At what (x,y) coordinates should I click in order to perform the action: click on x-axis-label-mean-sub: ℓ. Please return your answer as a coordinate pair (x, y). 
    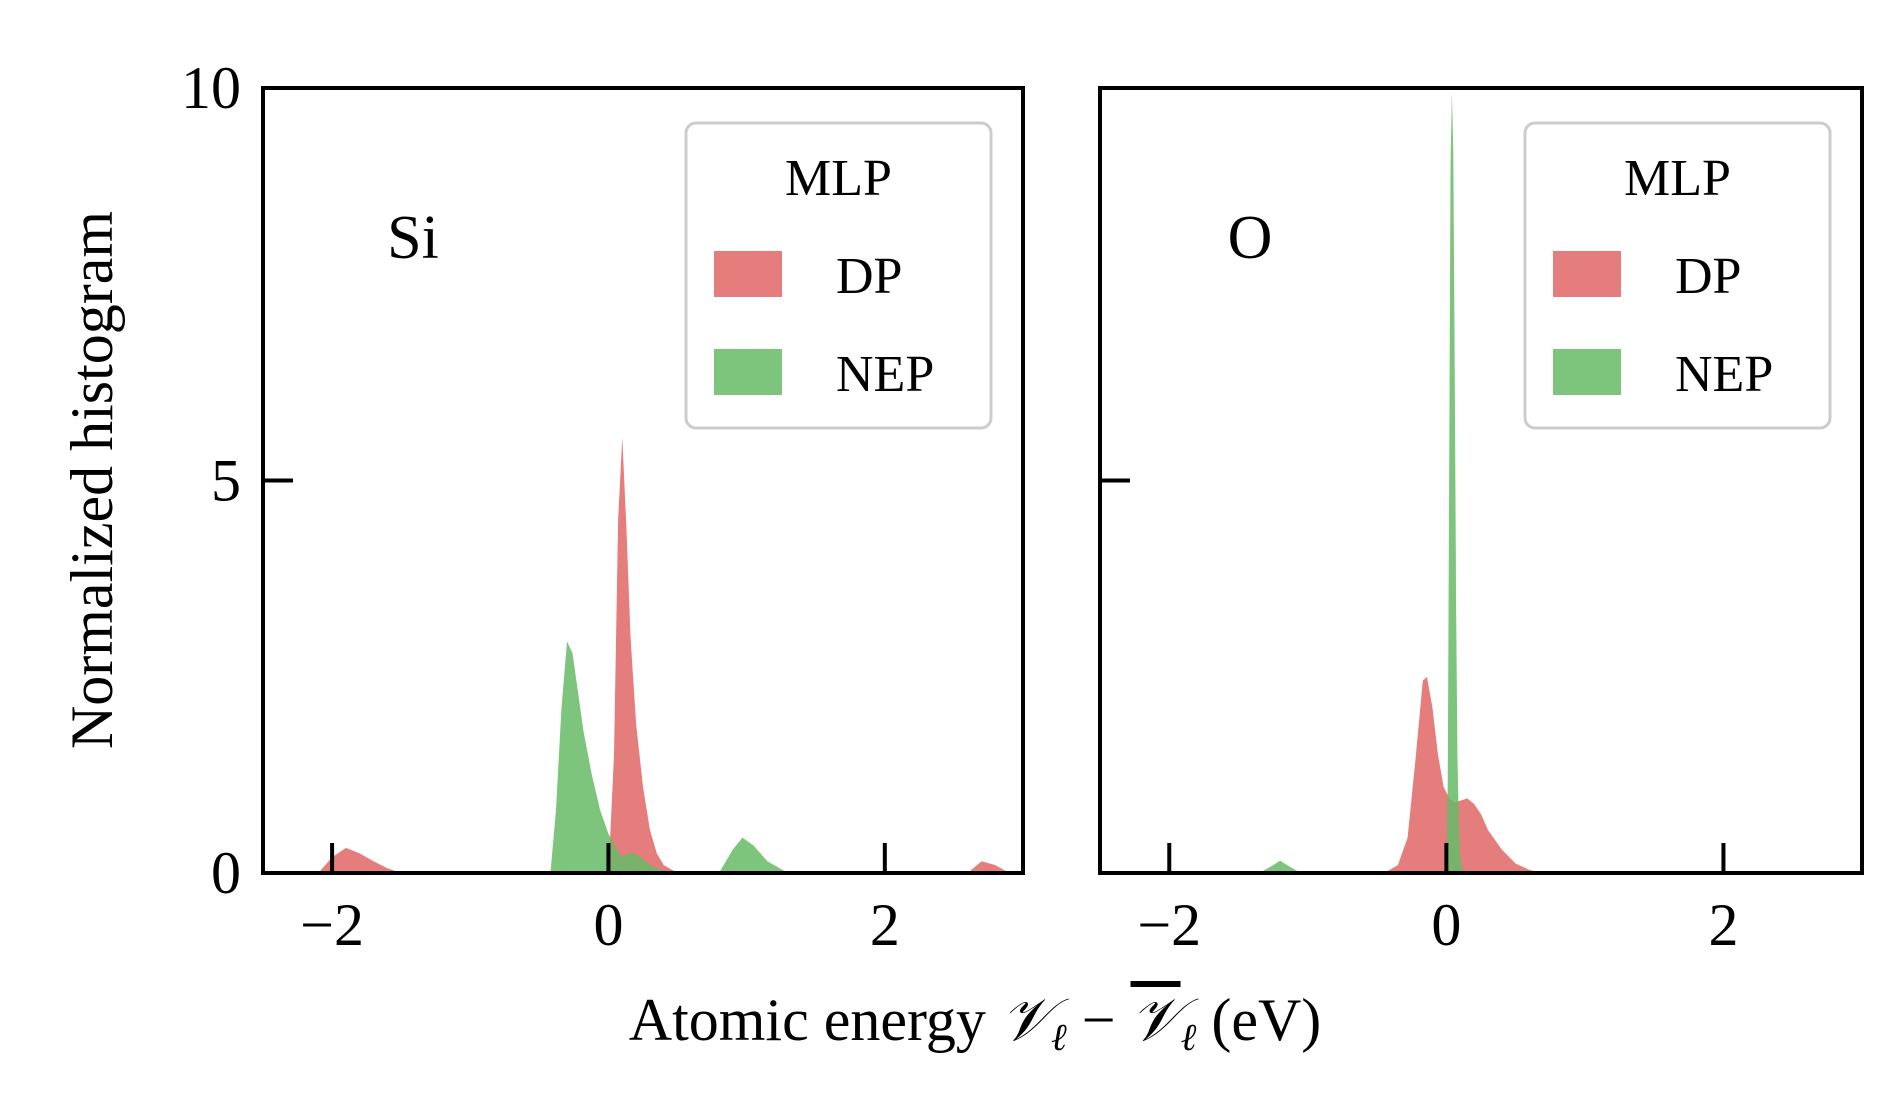
    Looking at the image, I should click on (1189, 1038).